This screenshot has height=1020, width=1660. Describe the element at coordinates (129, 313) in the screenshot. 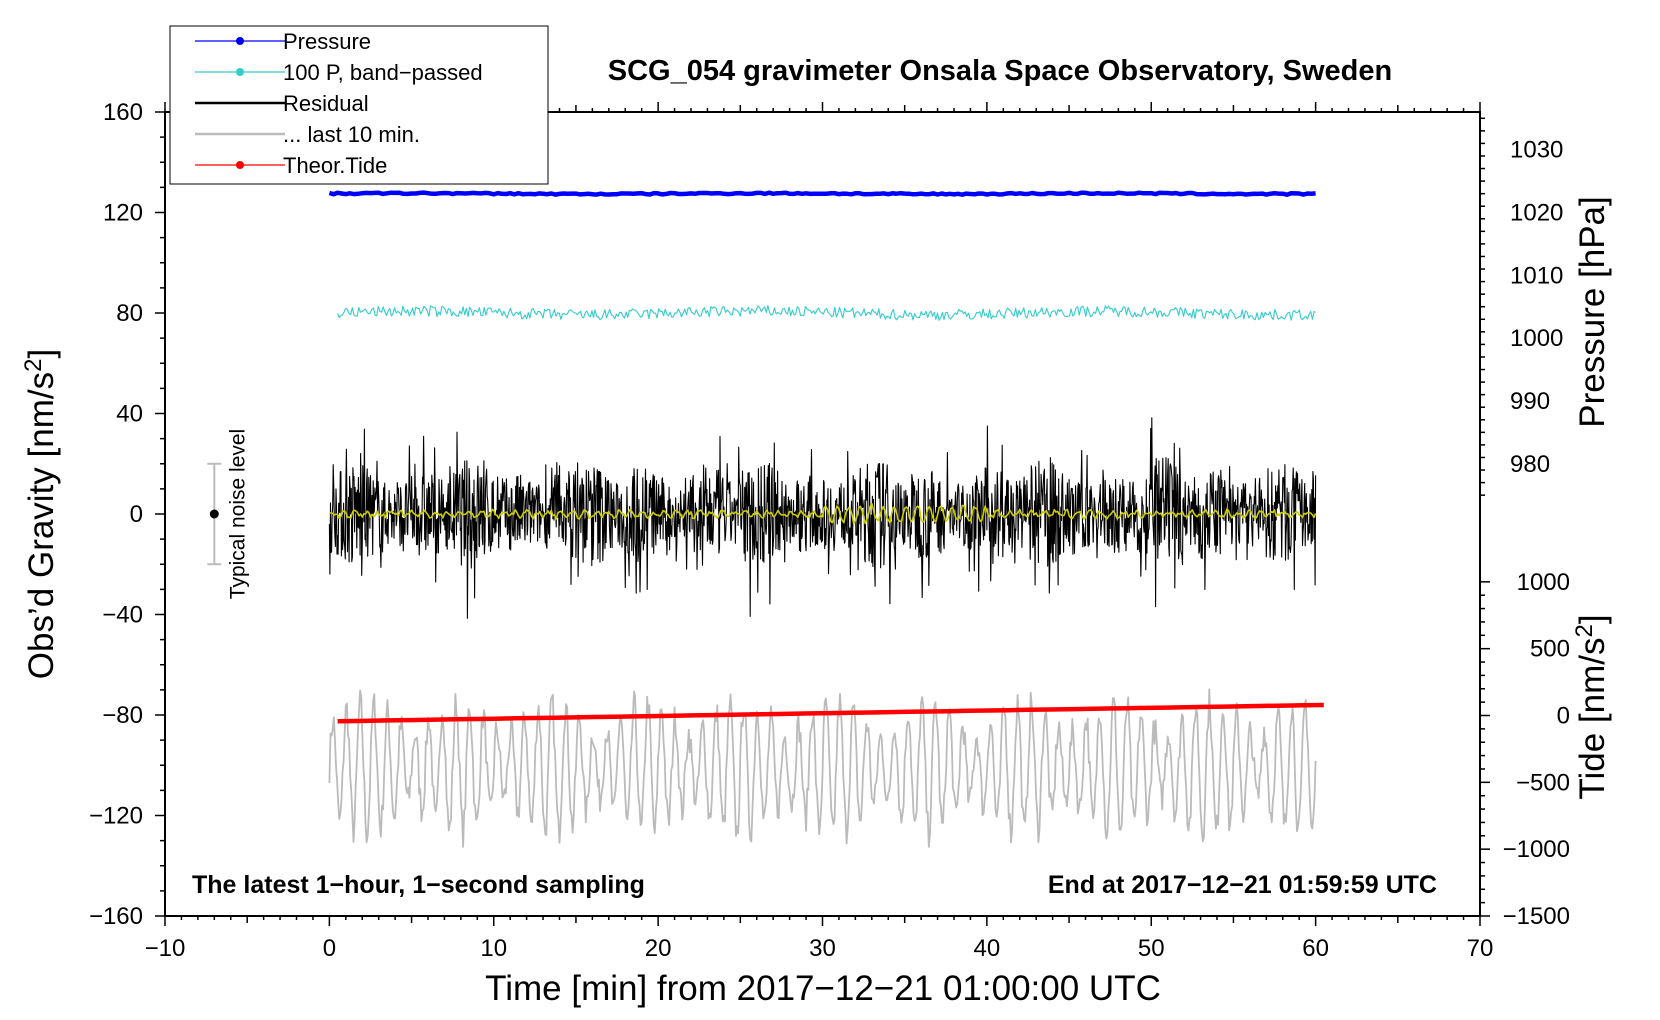

I see `y-tick-label: 80` at that location.